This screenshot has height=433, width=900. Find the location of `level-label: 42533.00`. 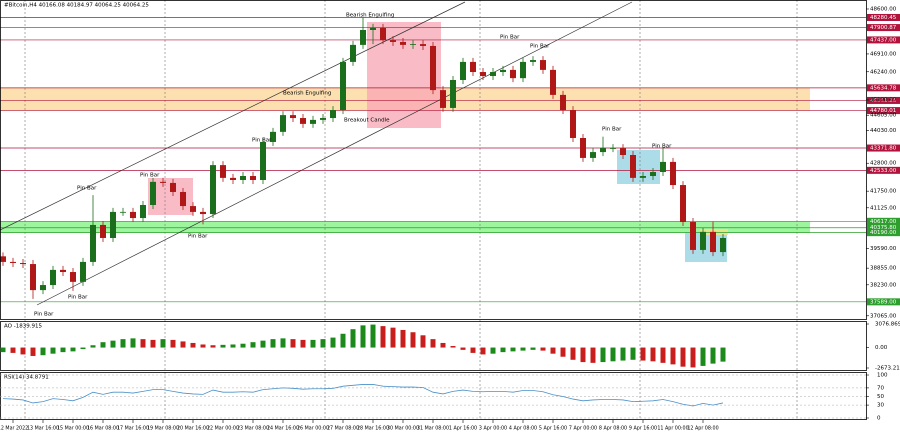

level-label: 42533.00 is located at coordinates (883, 171).